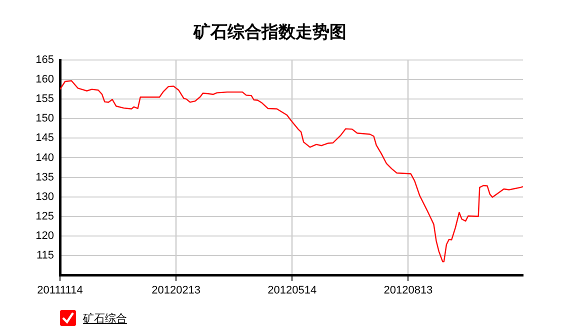 This screenshot has height=333, width=563. What do you see at coordinates (45, 99) in the screenshot?
I see `y-tick-label: 155` at bounding box center [45, 99].